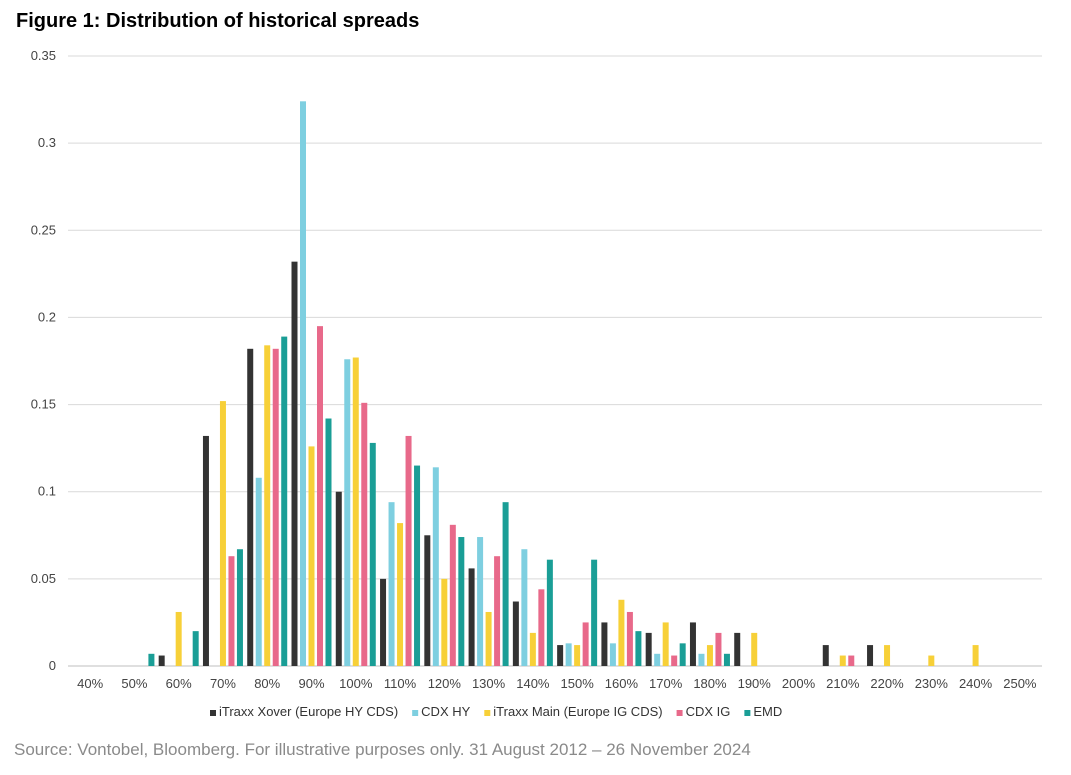 This screenshot has height=775, width=1071. Describe the element at coordinates (445, 683) in the screenshot. I see `x-tick-label: 120%` at that location.